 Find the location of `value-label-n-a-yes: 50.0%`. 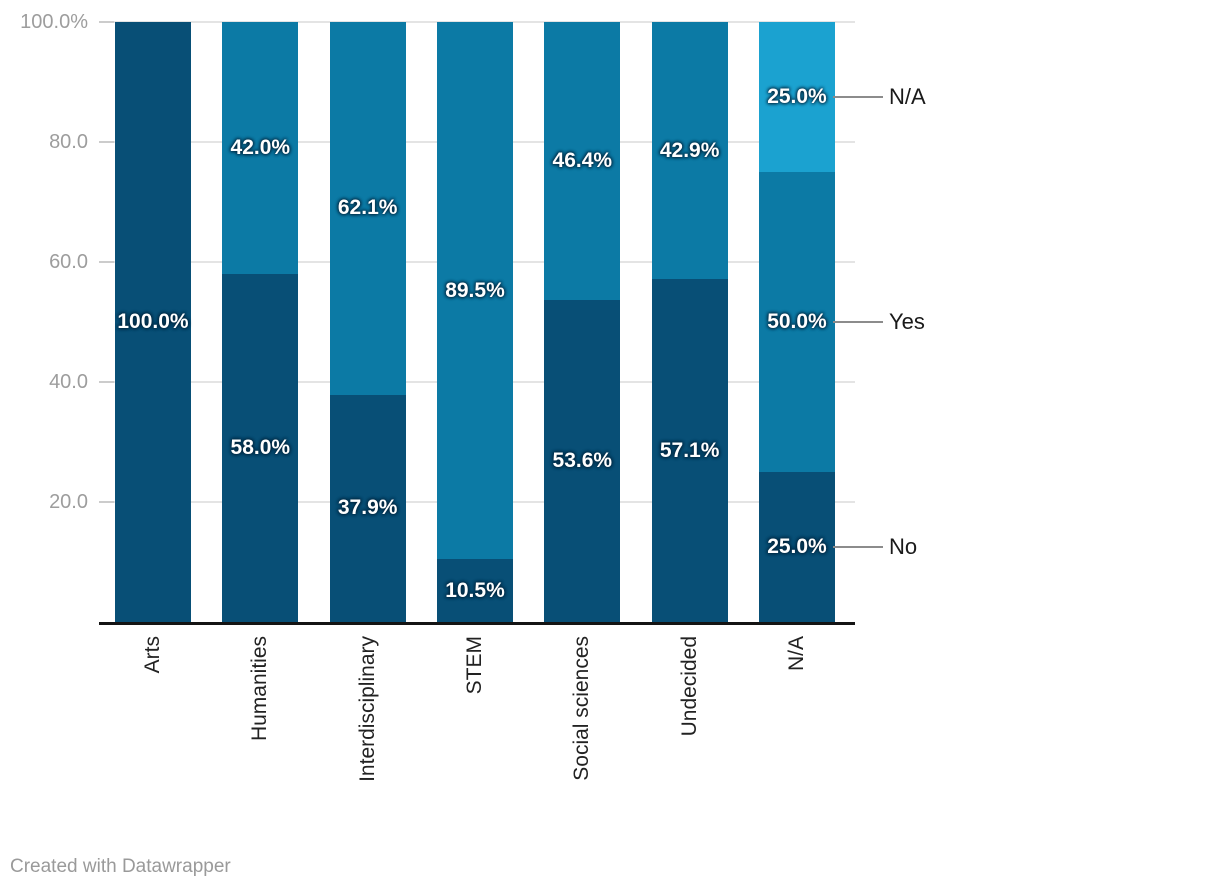

value-label-n-a-yes: 50.0% is located at coordinates (797, 321).